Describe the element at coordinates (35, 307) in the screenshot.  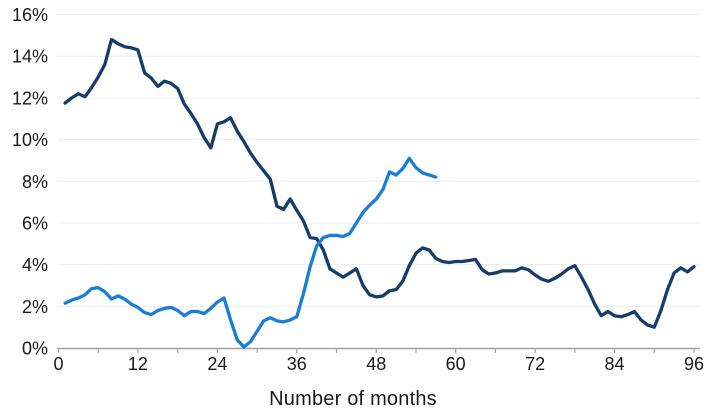
I see `y-axis-tick-label: 2%` at that location.